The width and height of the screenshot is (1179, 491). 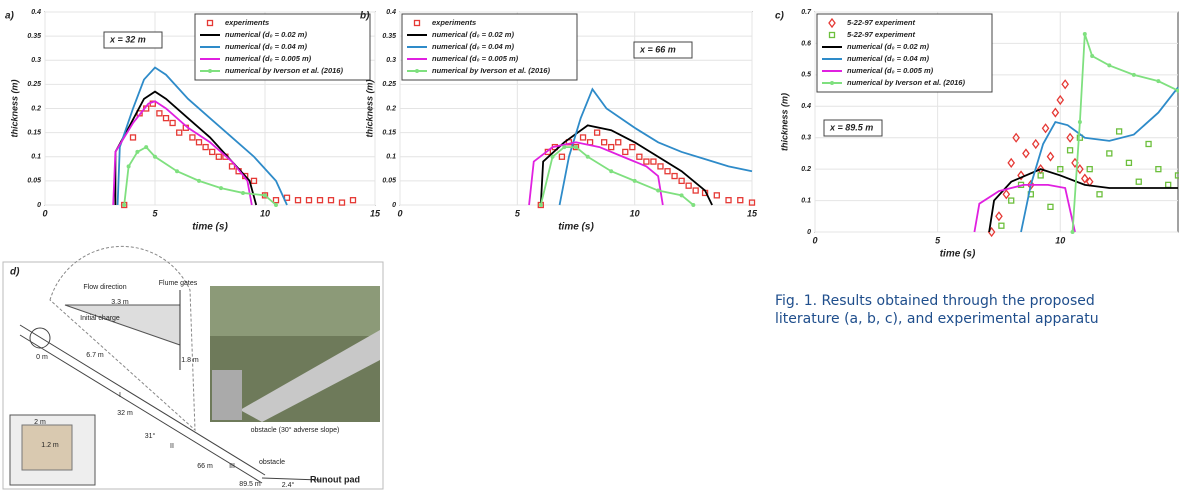 I want to click on y-tick-label: 0.5, so click(x=806, y=75).